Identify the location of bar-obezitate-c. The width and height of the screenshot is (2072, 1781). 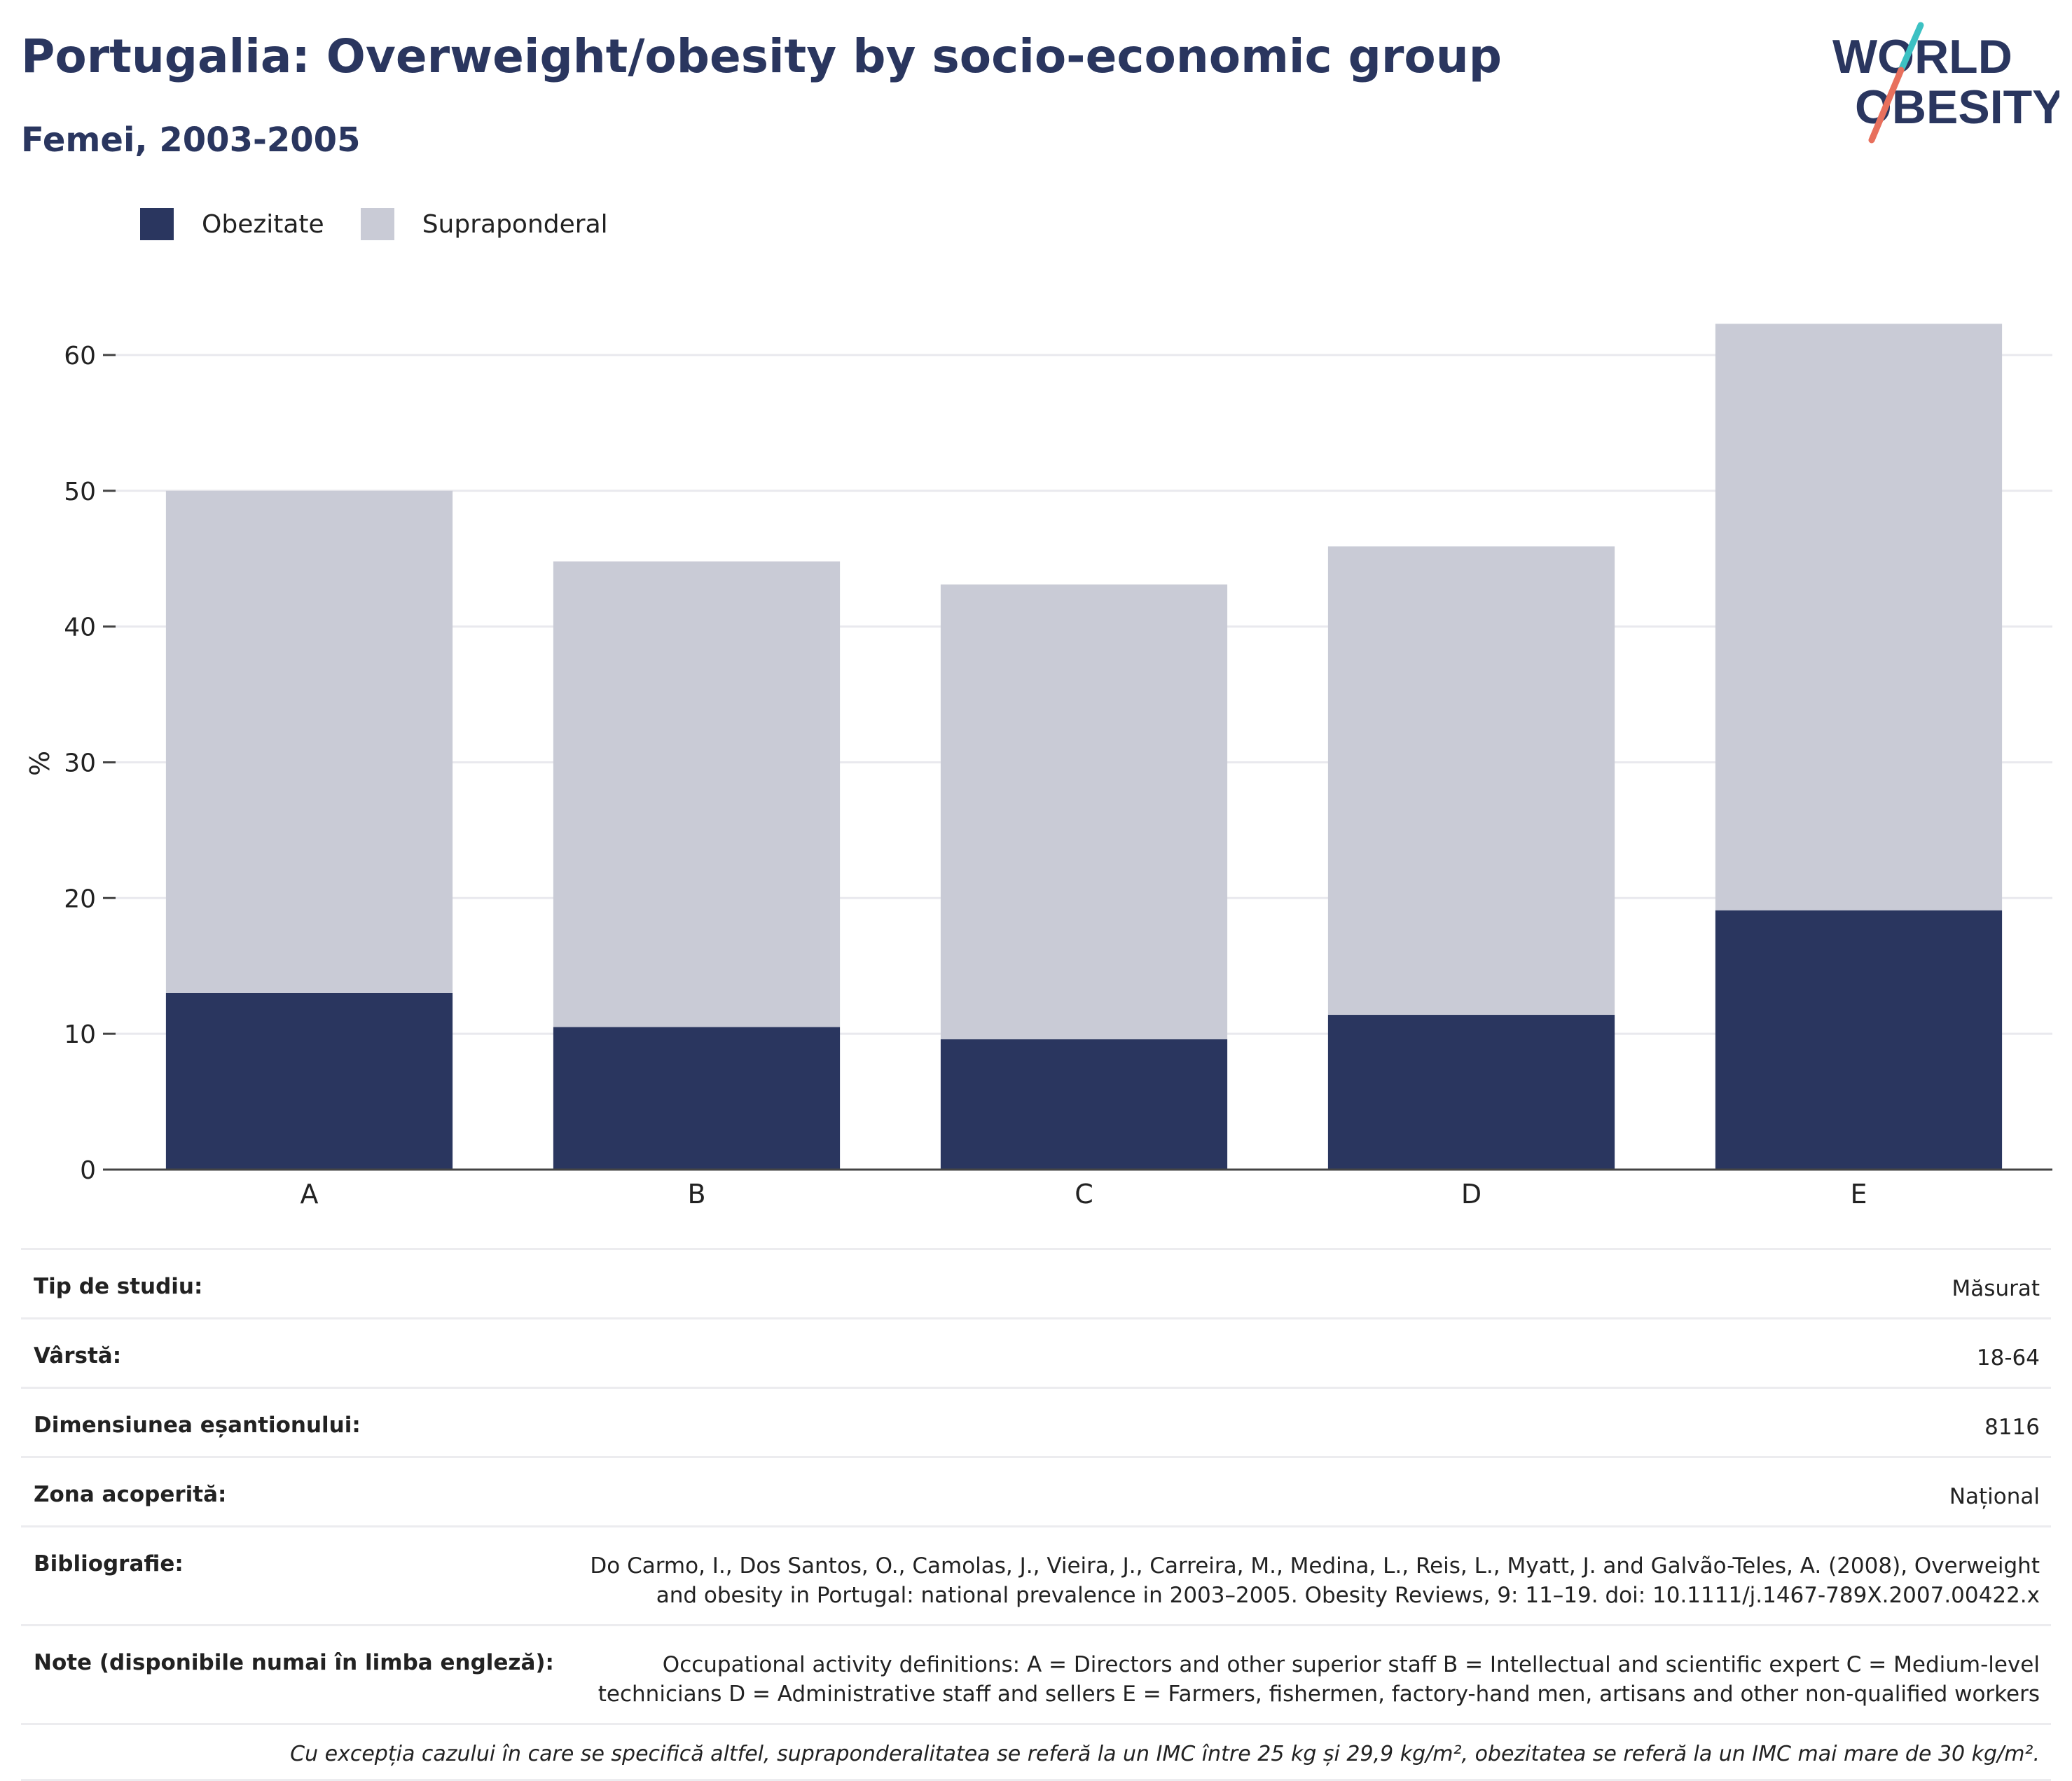
(1084, 1104).